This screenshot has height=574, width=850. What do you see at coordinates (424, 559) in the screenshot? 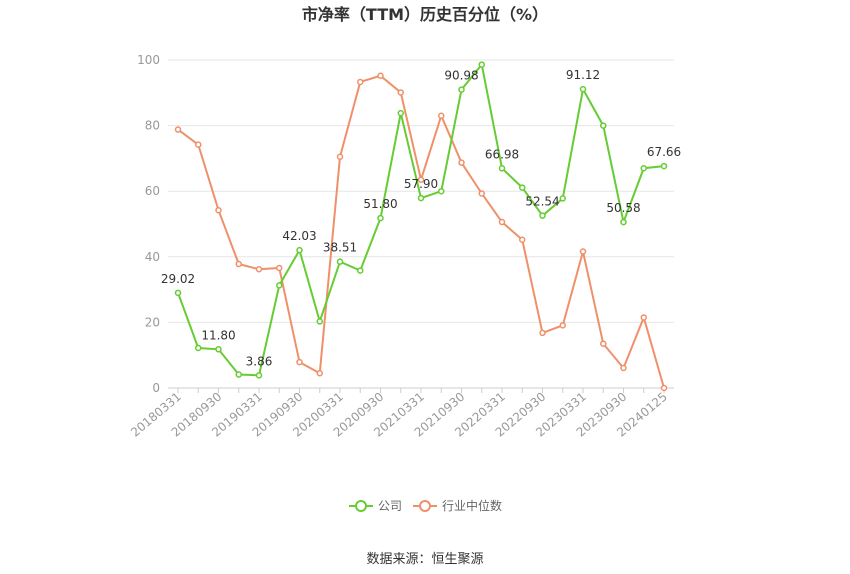
I see `source-text: 数据来源：恒生聚源` at bounding box center [424, 559].